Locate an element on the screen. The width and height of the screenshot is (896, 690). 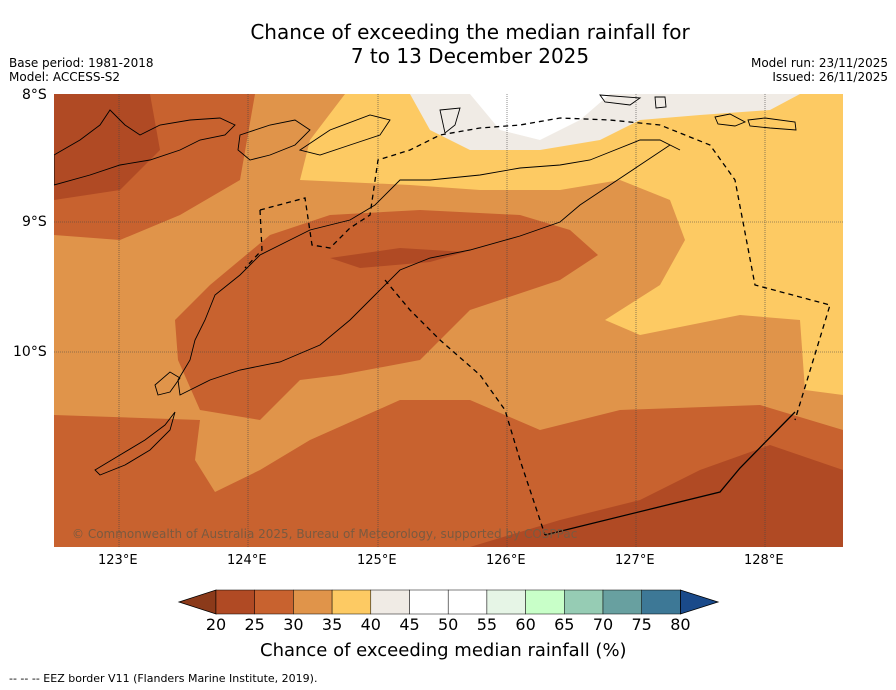
model-text: Model: ACCESS-S2 is located at coordinates (65, 77).